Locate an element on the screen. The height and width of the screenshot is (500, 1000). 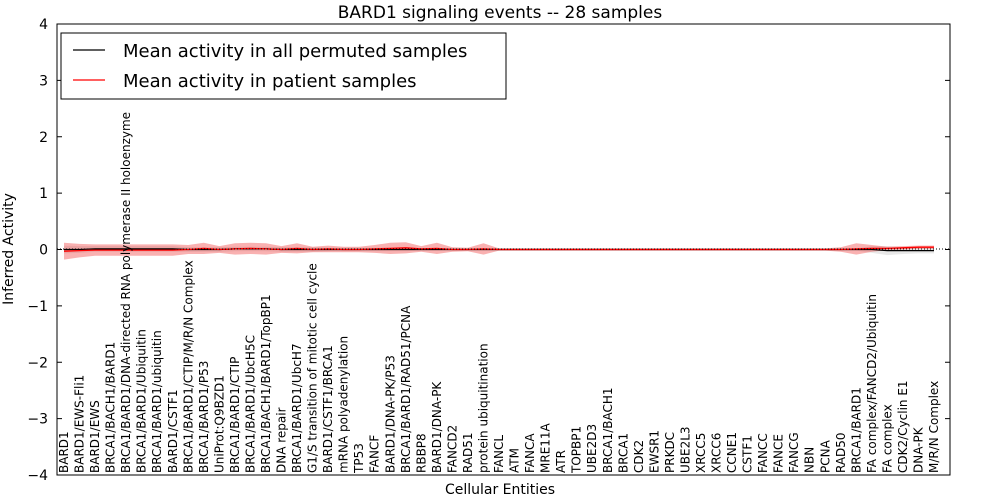
x-tick-label: RBBP8 is located at coordinates (421, 453).